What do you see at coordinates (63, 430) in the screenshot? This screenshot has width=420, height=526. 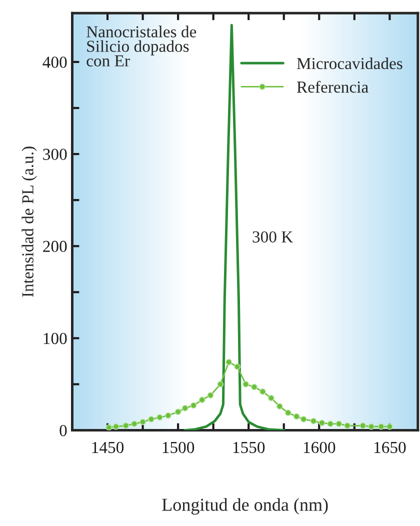 I see `y-tick-label: 0` at bounding box center [63, 430].